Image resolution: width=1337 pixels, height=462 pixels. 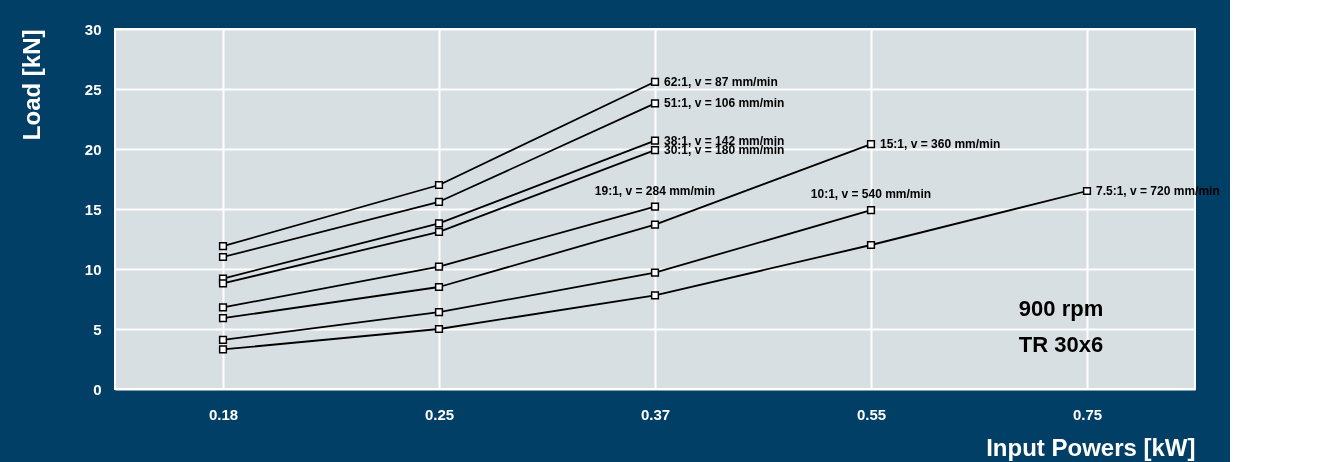 I want to click on y-axis-title: Load [kN], so click(x=31, y=85).